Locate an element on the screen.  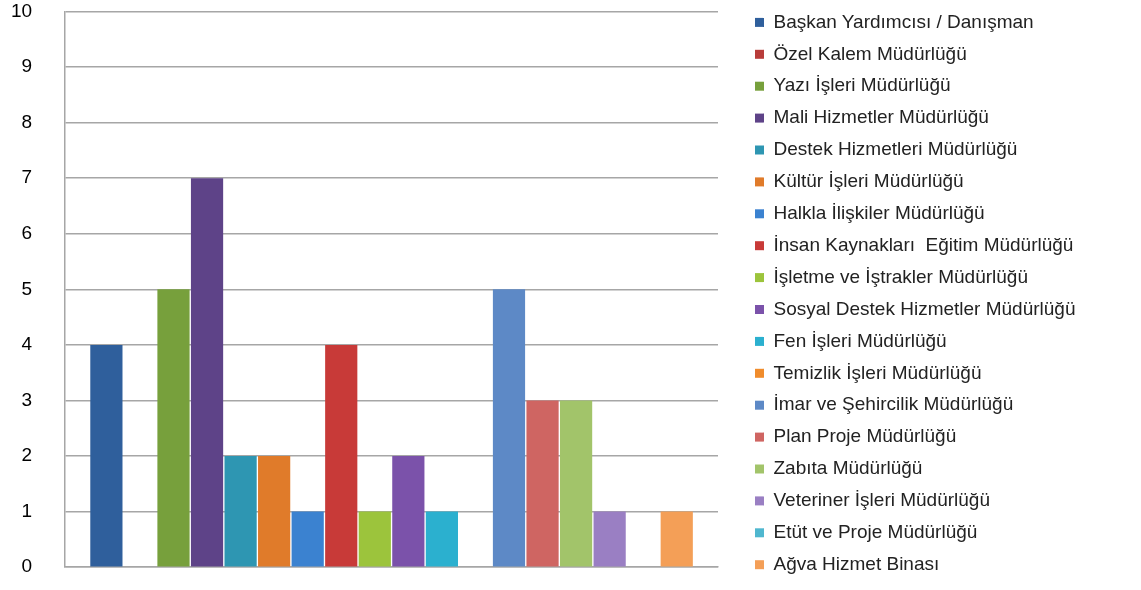
y-tick-label: 4 is located at coordinates (27, 344).